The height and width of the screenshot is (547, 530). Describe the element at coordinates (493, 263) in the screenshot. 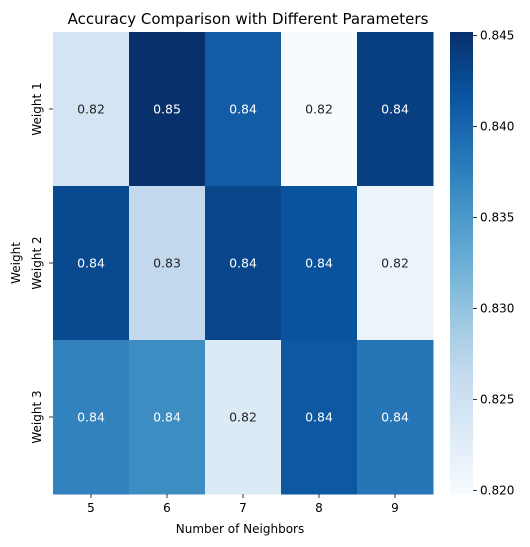

I see `colorbar-ticks: 0.820 0.825 0.830 0.835 0.840 0.845` at that location.